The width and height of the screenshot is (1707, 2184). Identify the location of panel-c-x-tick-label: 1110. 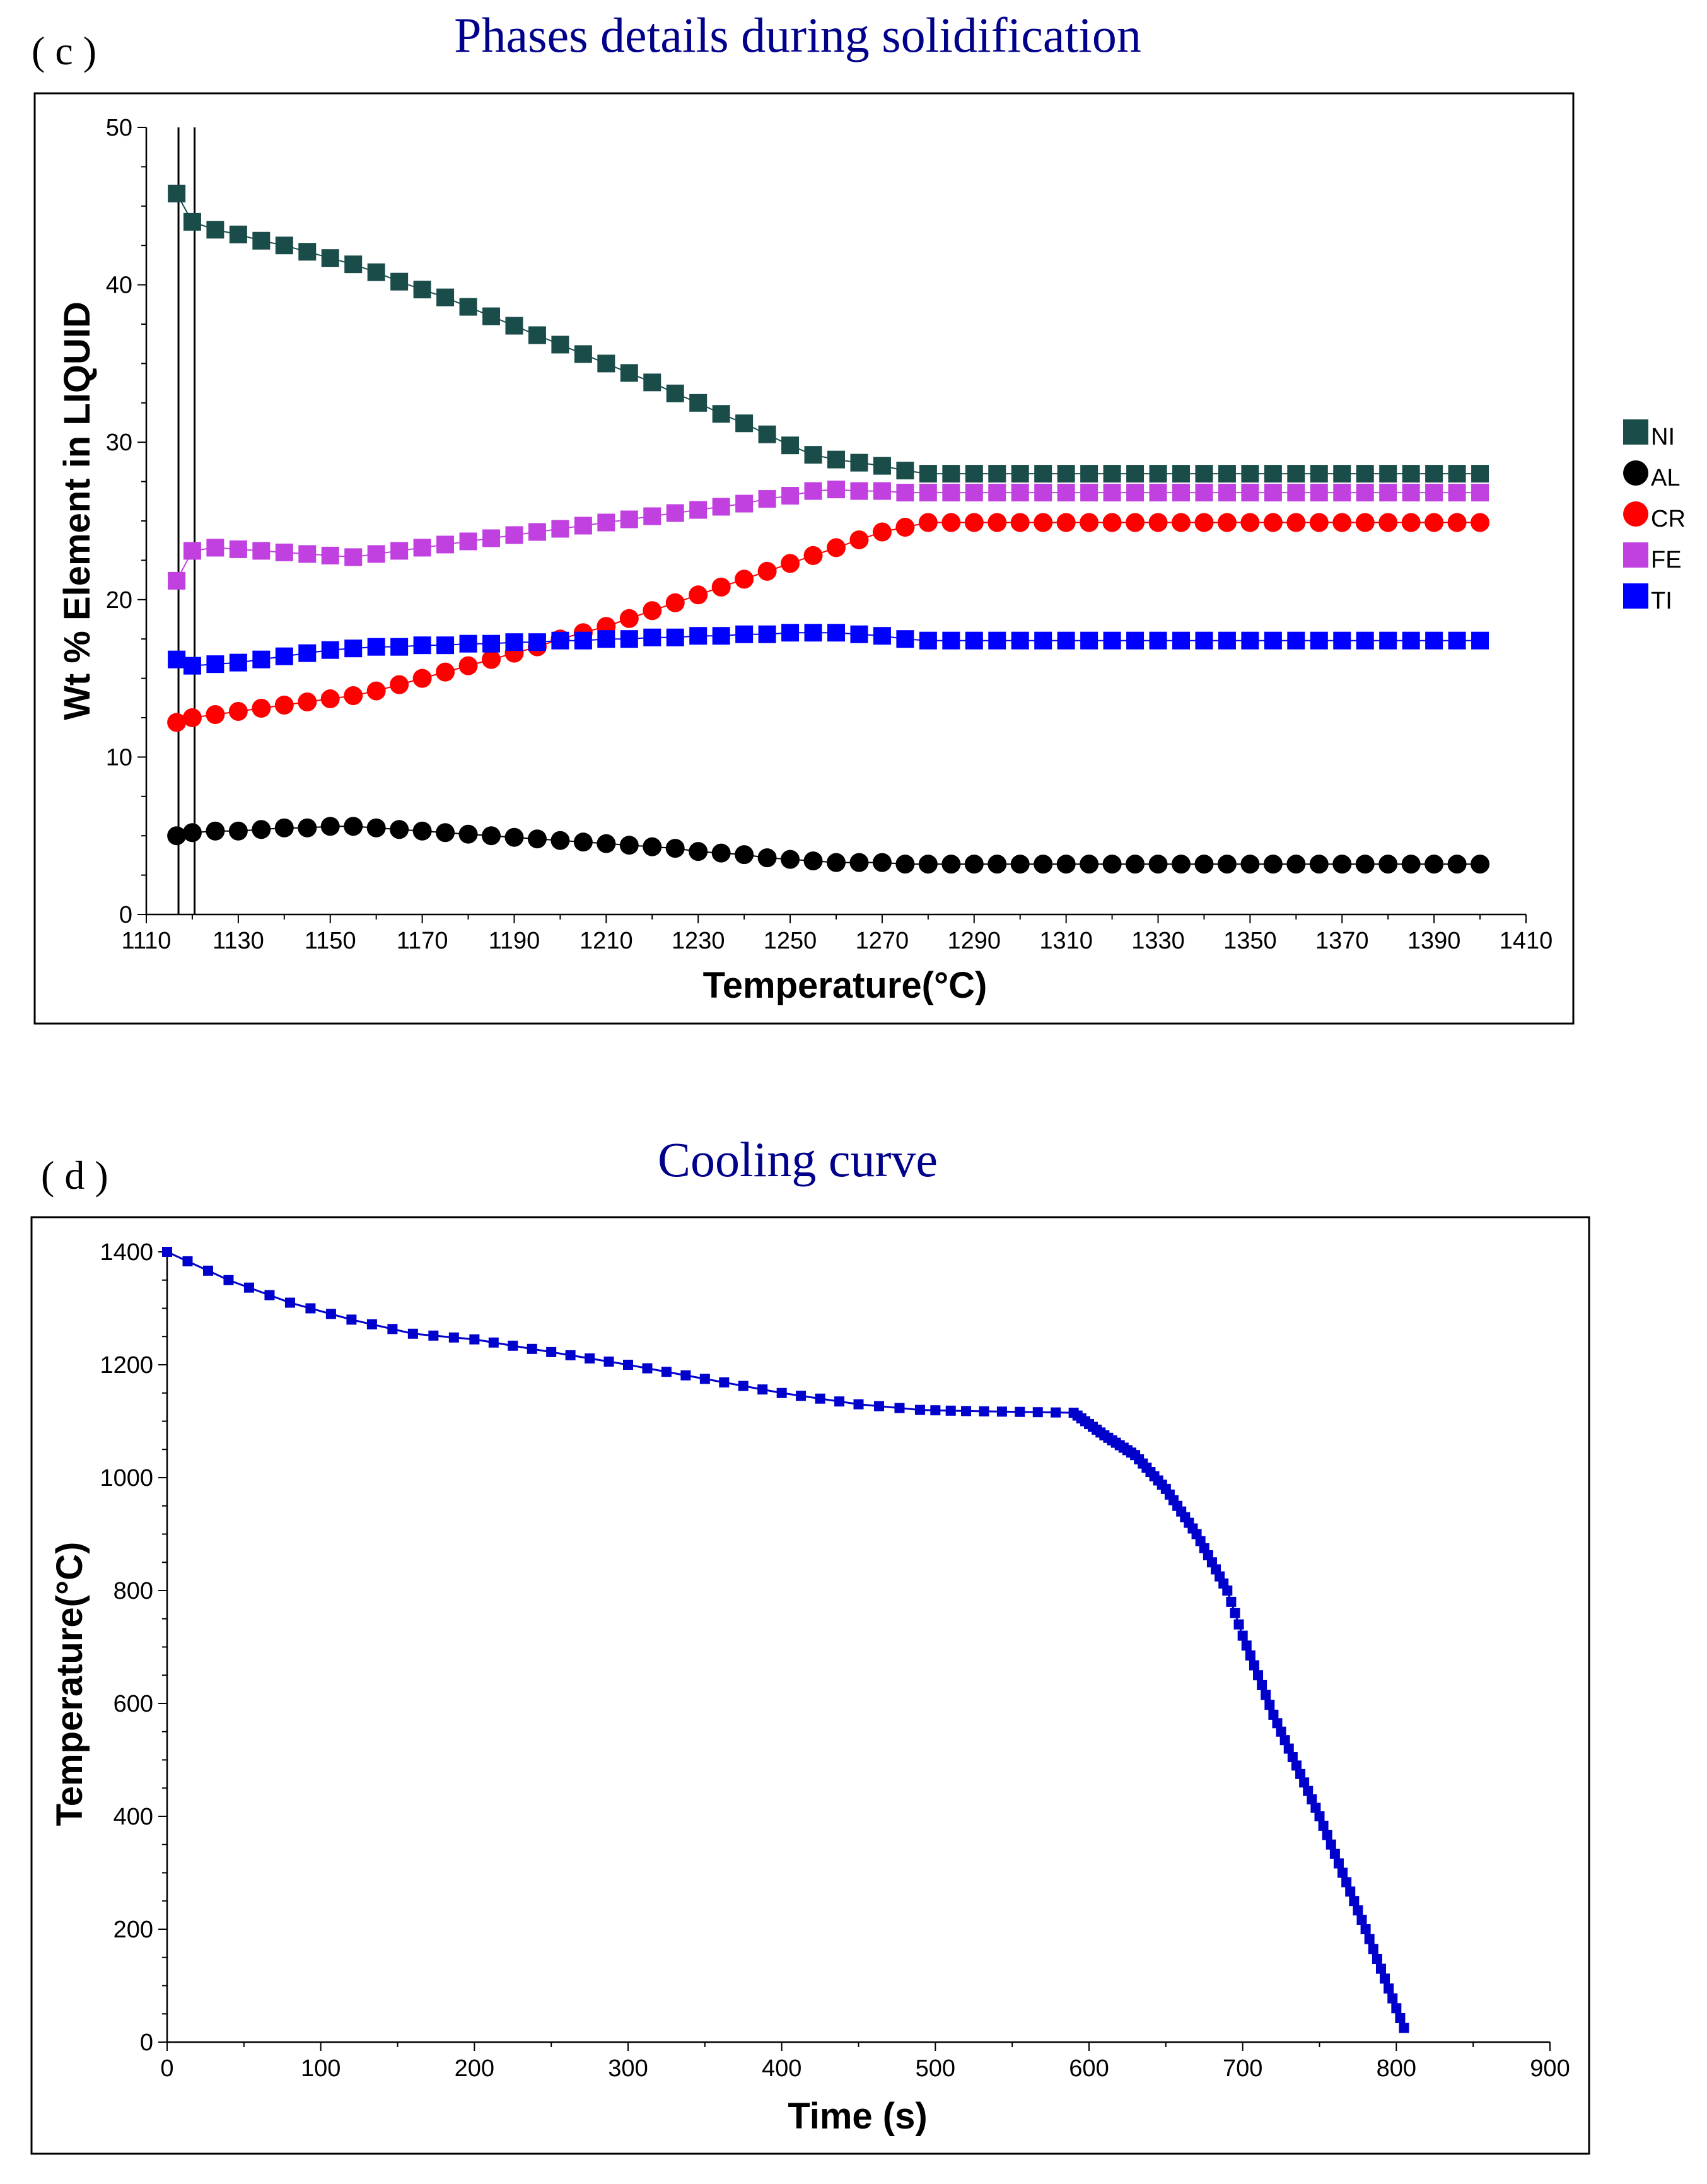
(147, 941).